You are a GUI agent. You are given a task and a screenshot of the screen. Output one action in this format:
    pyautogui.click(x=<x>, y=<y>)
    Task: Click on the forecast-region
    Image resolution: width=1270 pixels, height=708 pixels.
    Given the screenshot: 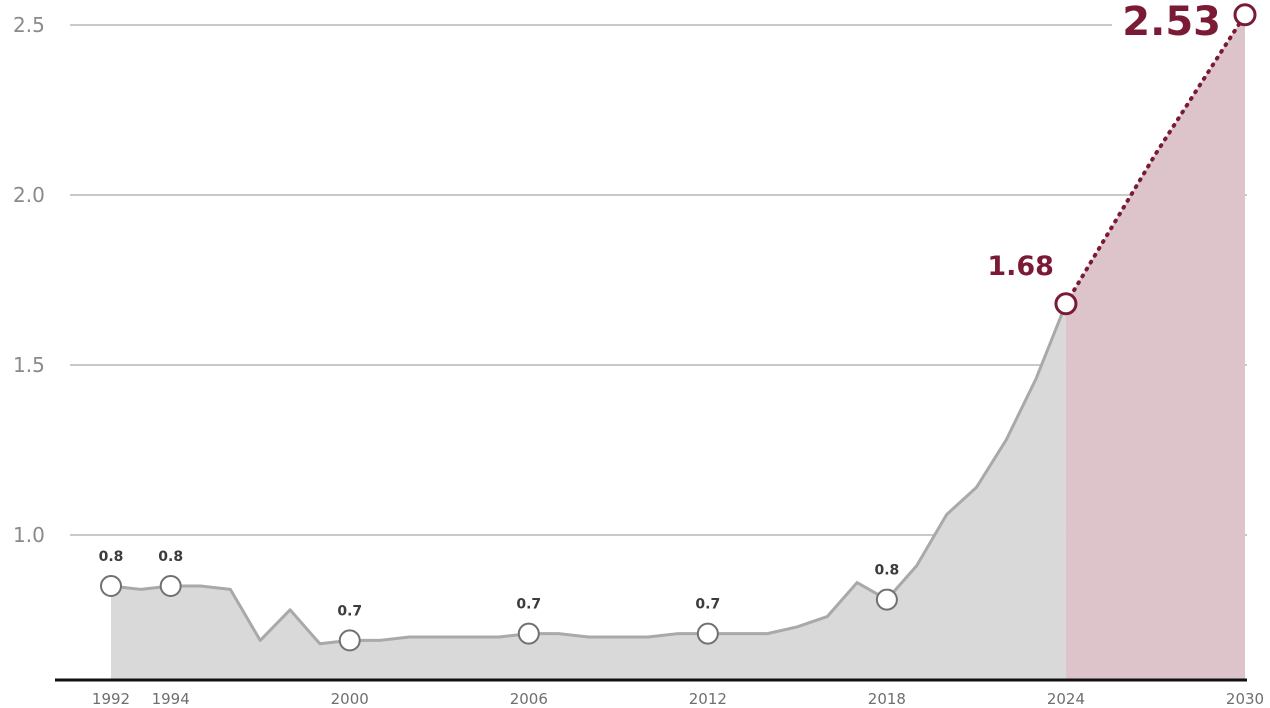 What is the action you would take?
    pyautogui.click(x=1155, y=347)
    